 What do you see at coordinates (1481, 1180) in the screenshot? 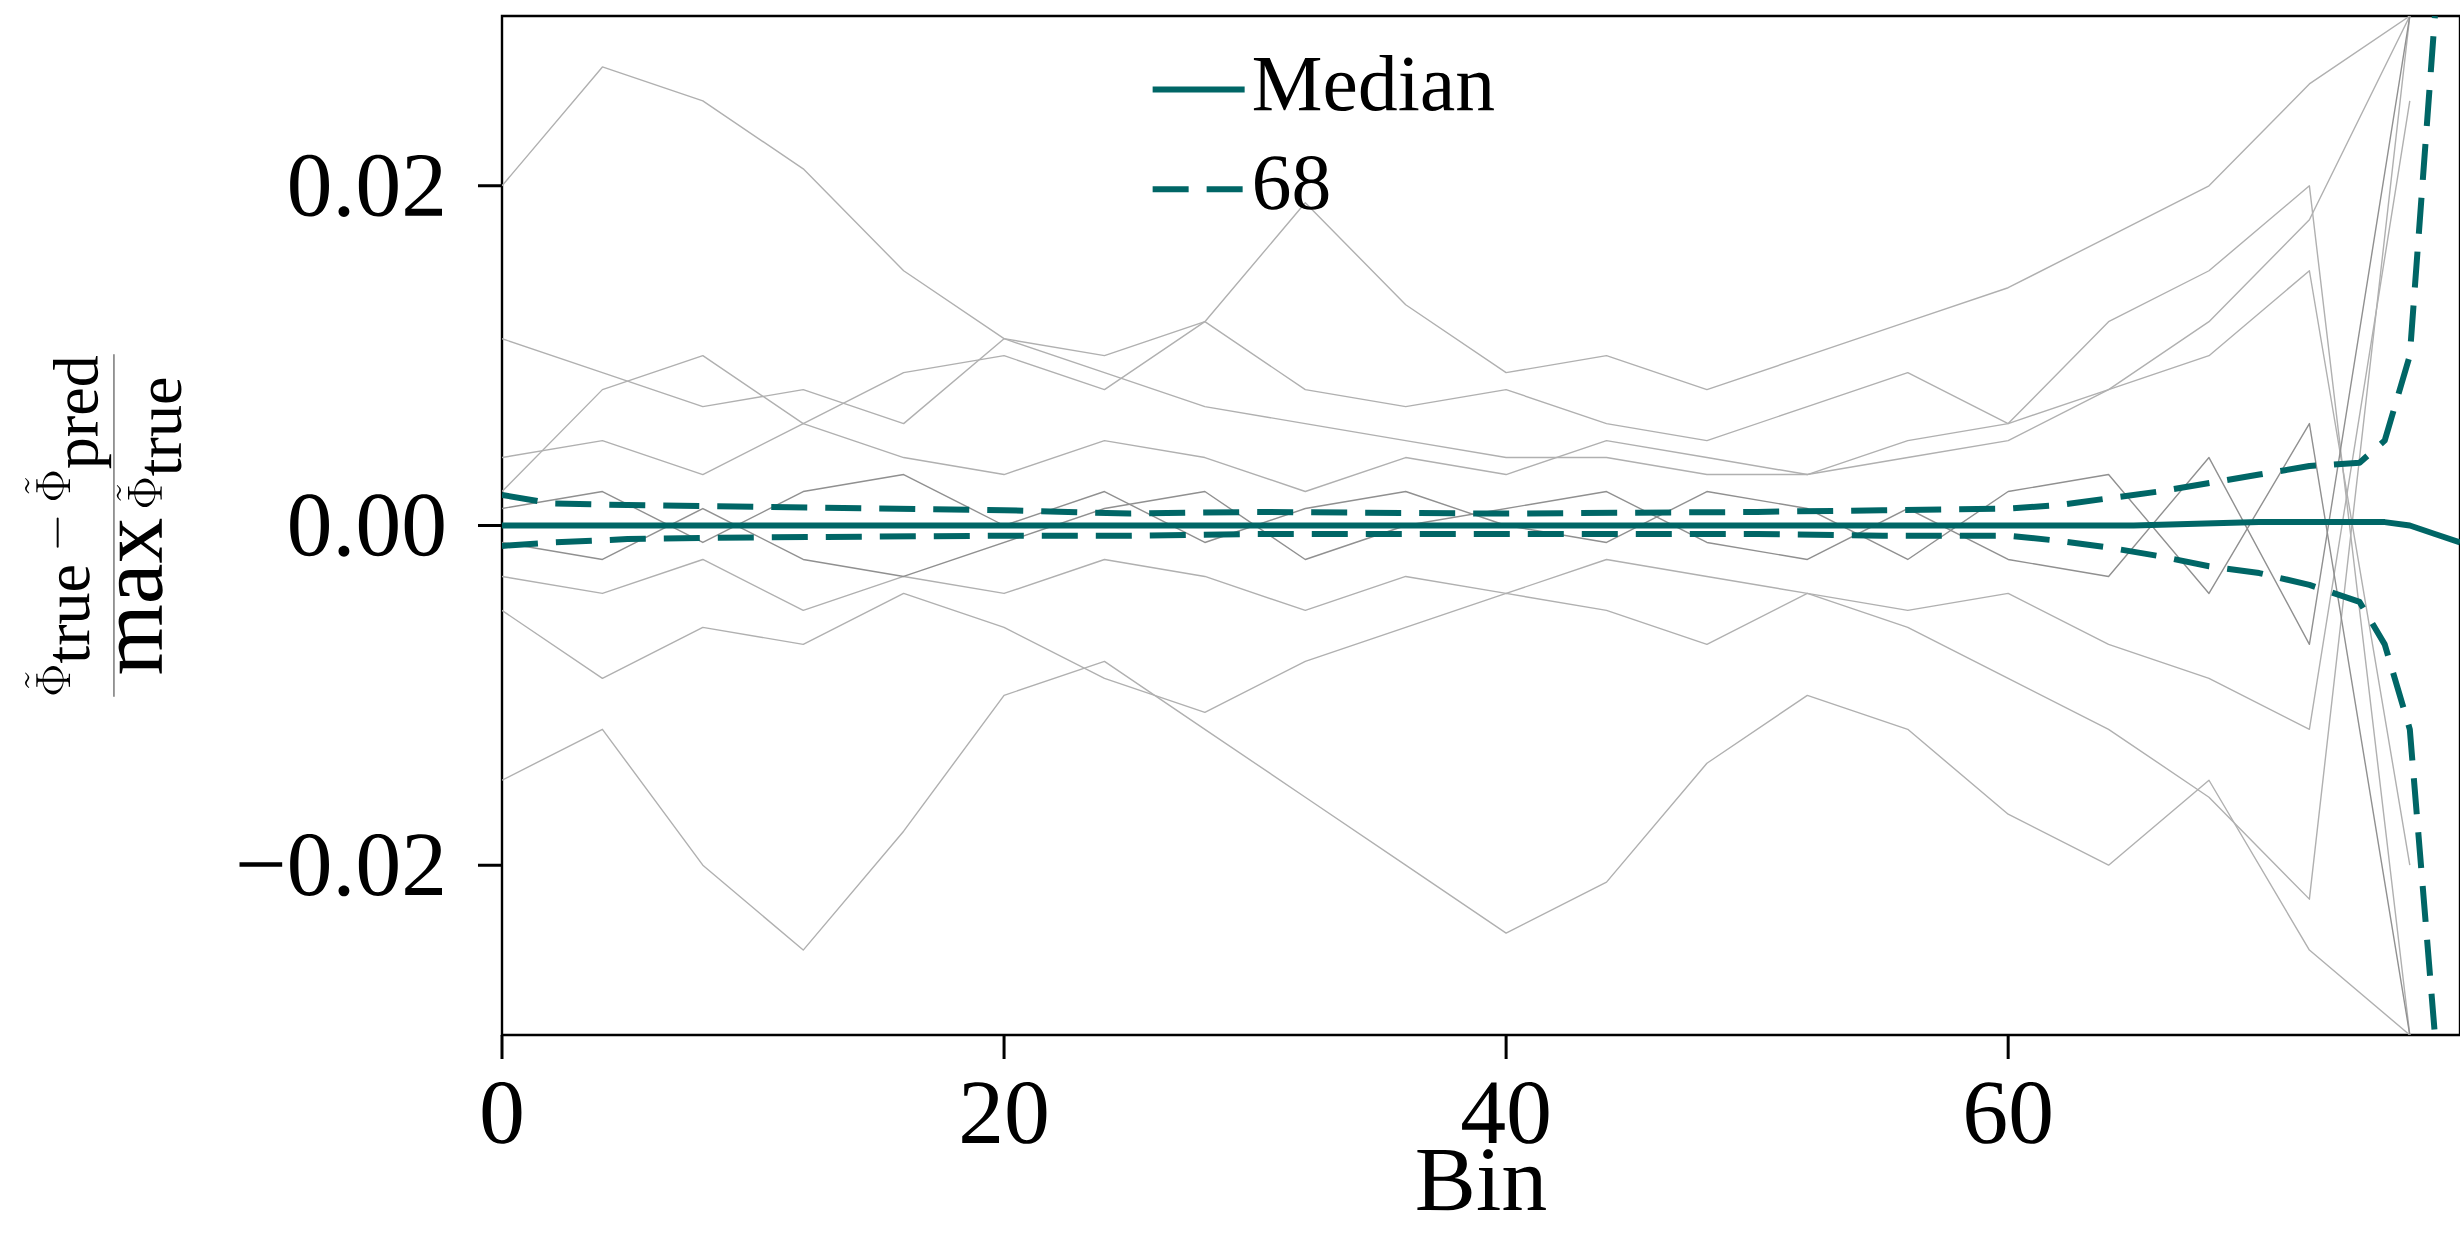
I see `x-axis-title: Bin` at bounding box center [1481, 1180].